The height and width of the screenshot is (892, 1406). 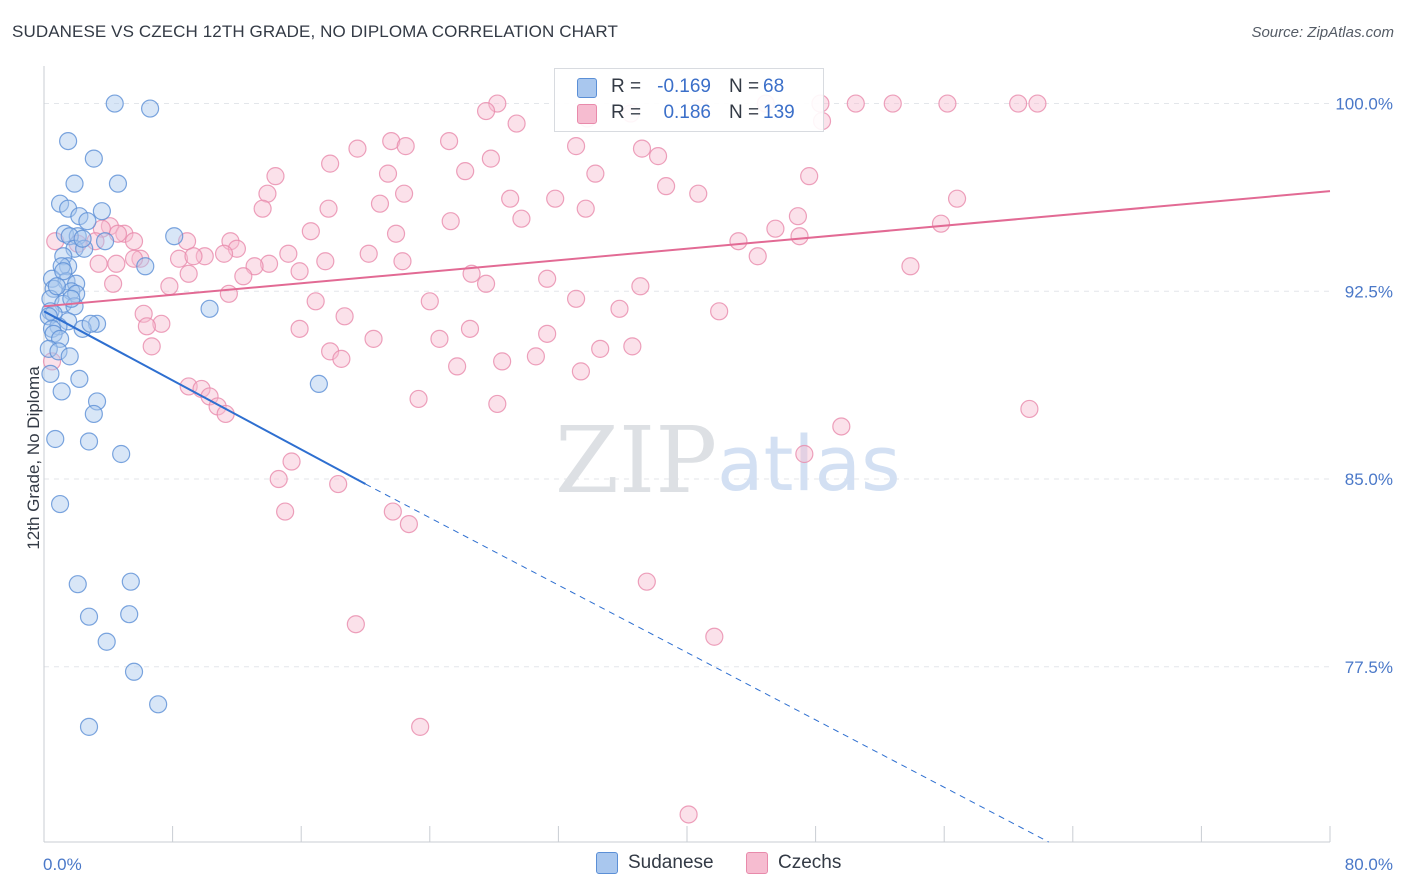 I want to click on legend-row-czechs: R = 0.186 N = 139, so click(x=689, y=113).